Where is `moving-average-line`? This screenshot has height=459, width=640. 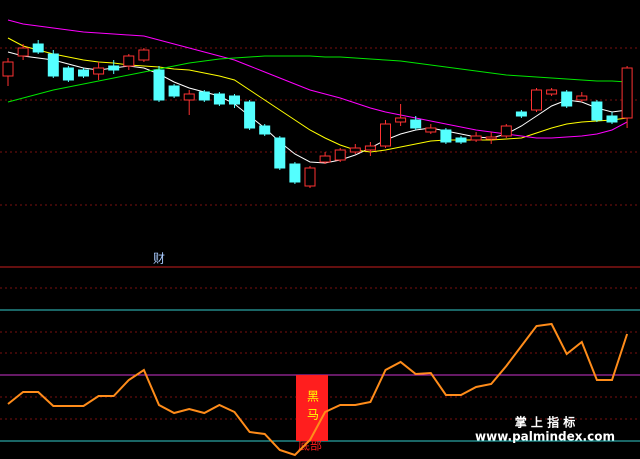
moving-average-line is located at coordinates (317, 79).